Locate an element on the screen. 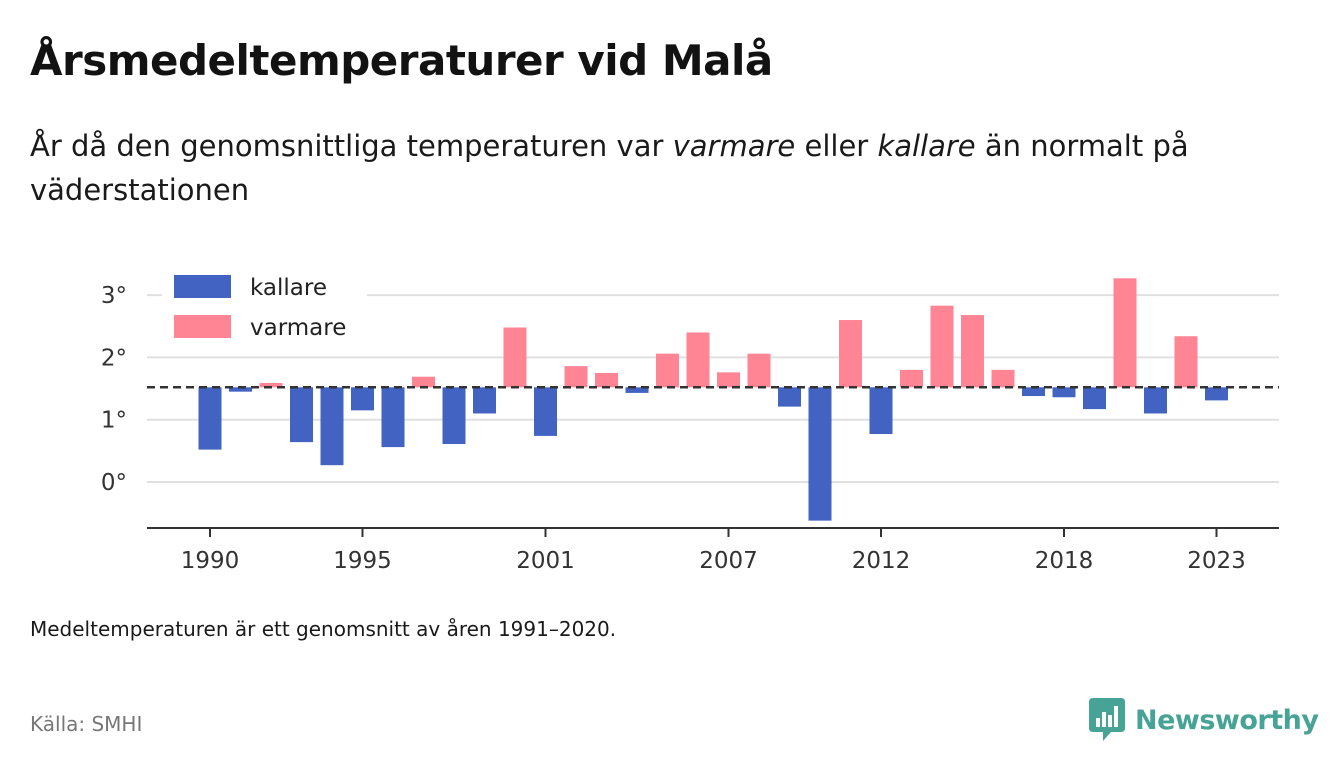 This screenshot has height=771, width=1340. bar-2016-warm is located at coordinates (1003, 378).